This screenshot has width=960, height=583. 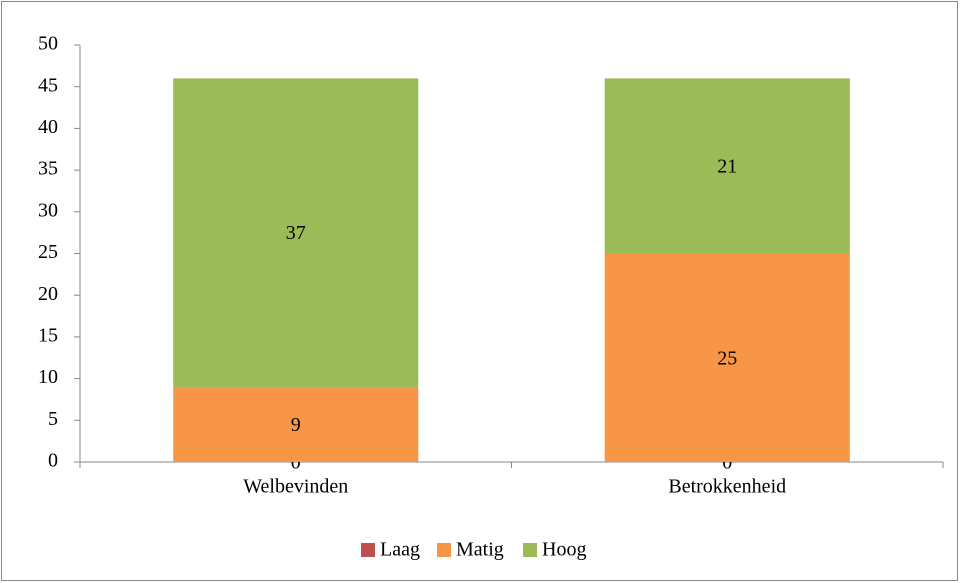 What do you see at coordinates (48, 127) in the screenshot?
I see `y-tick-label: 40` at bounding box center [48, 127].